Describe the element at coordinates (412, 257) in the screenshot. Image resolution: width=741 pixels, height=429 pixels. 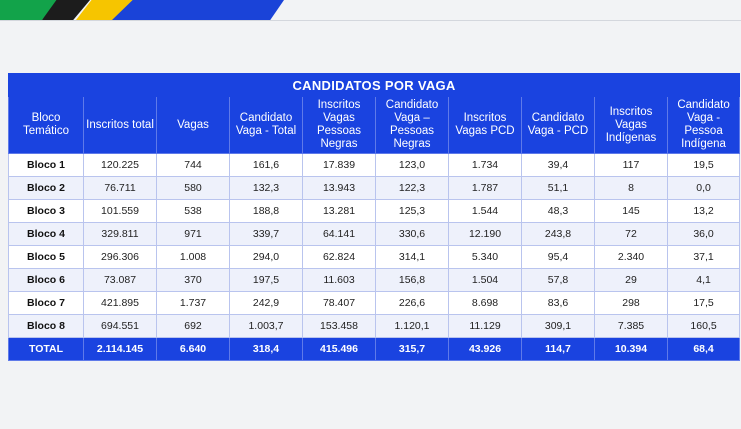
I see `table-cell: 314,1` at that location.